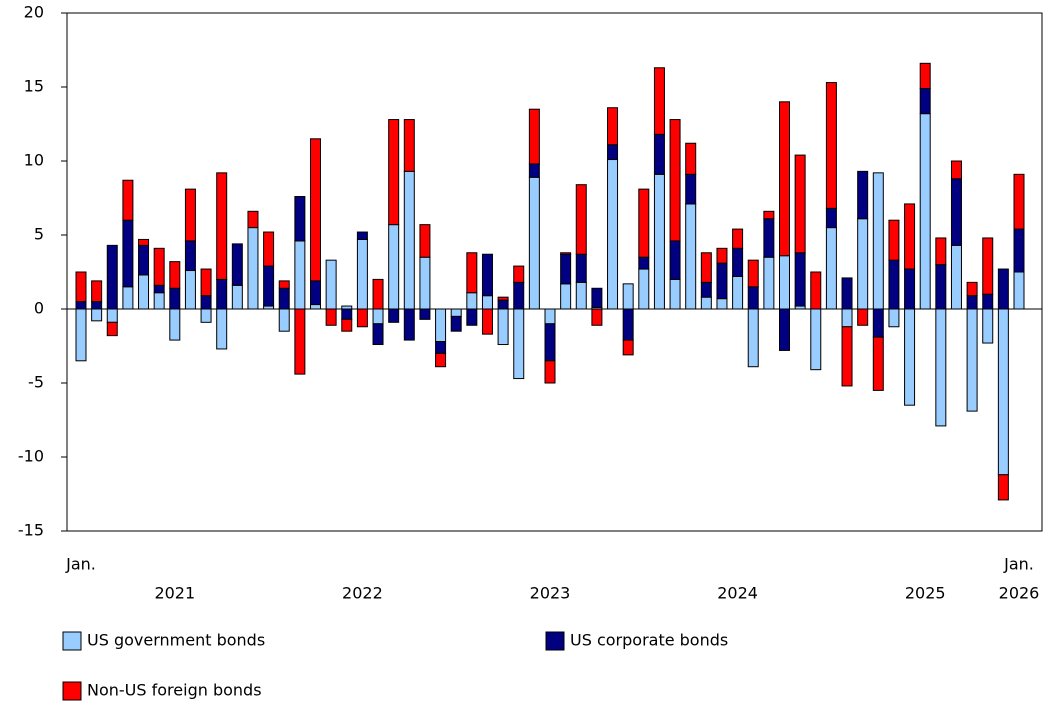  What do you see at coordinates (39, 234) in the screenshot?
I see `y-tick-label: 5` at bounding box center [39, 234].